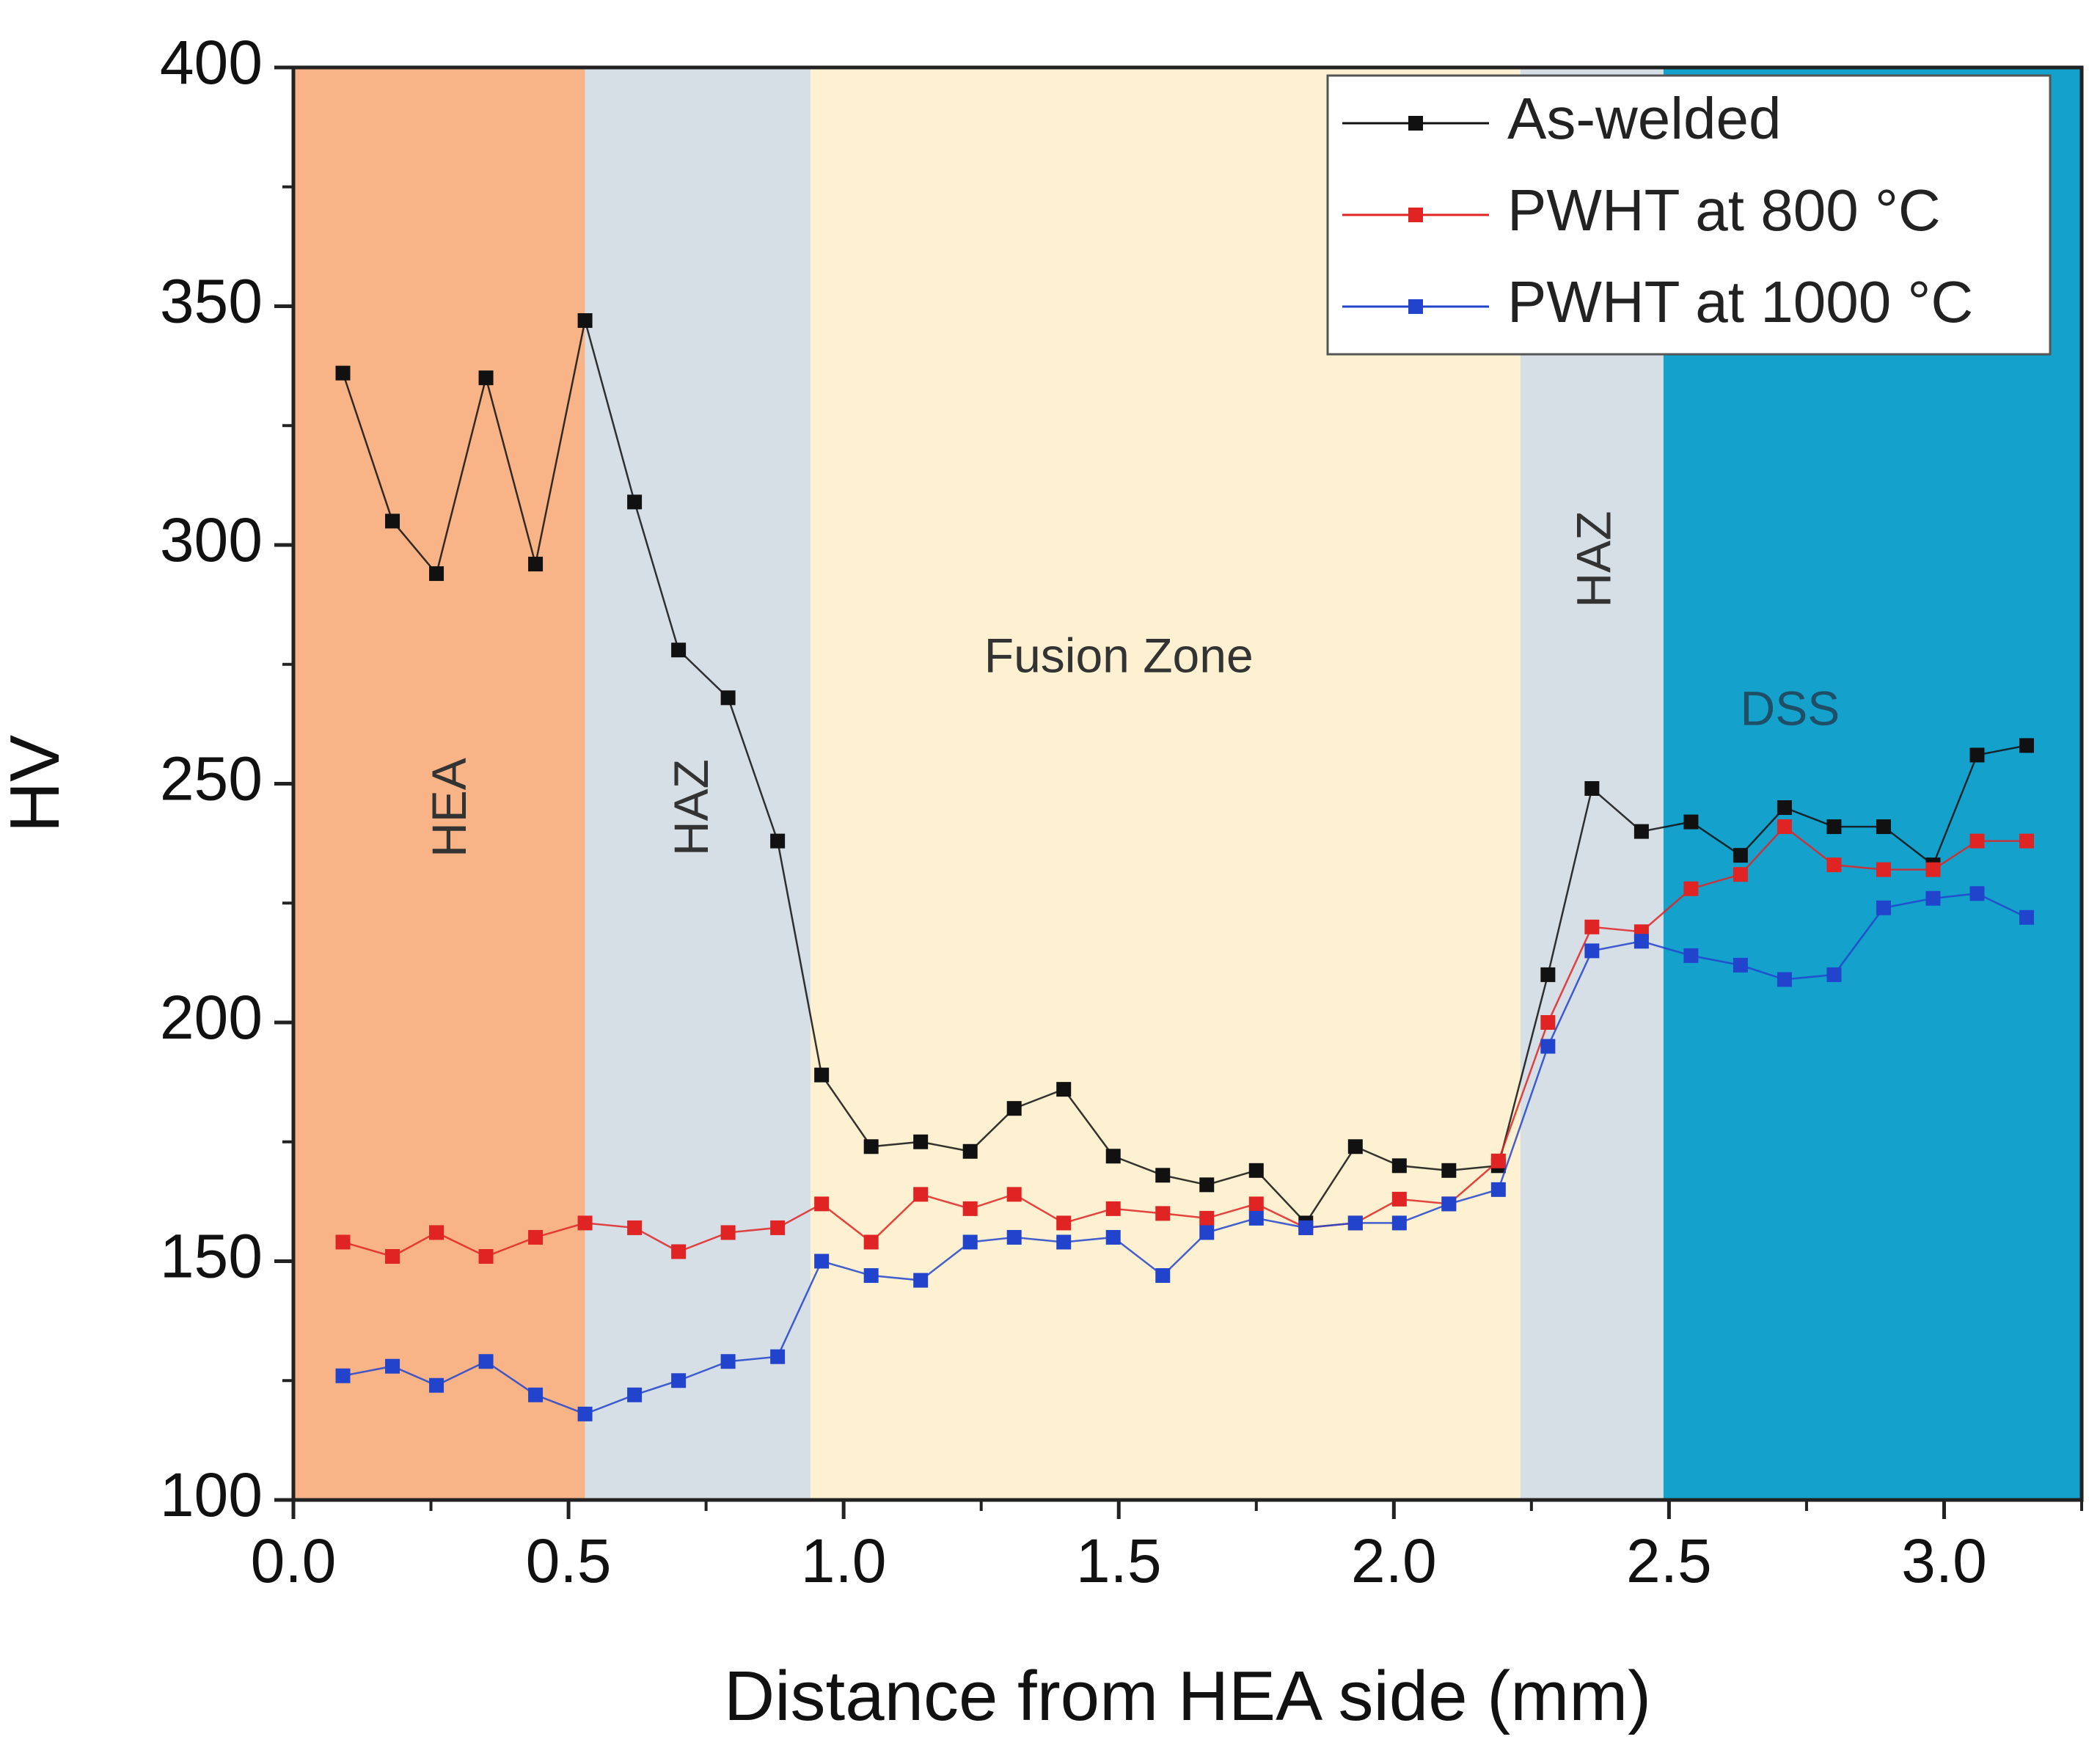 This screenshot has height=1764, width=2100. Describe the element at coordinates (1669, 1560) in the screenshot. I see `x-tick-label: 2.5` at that location.